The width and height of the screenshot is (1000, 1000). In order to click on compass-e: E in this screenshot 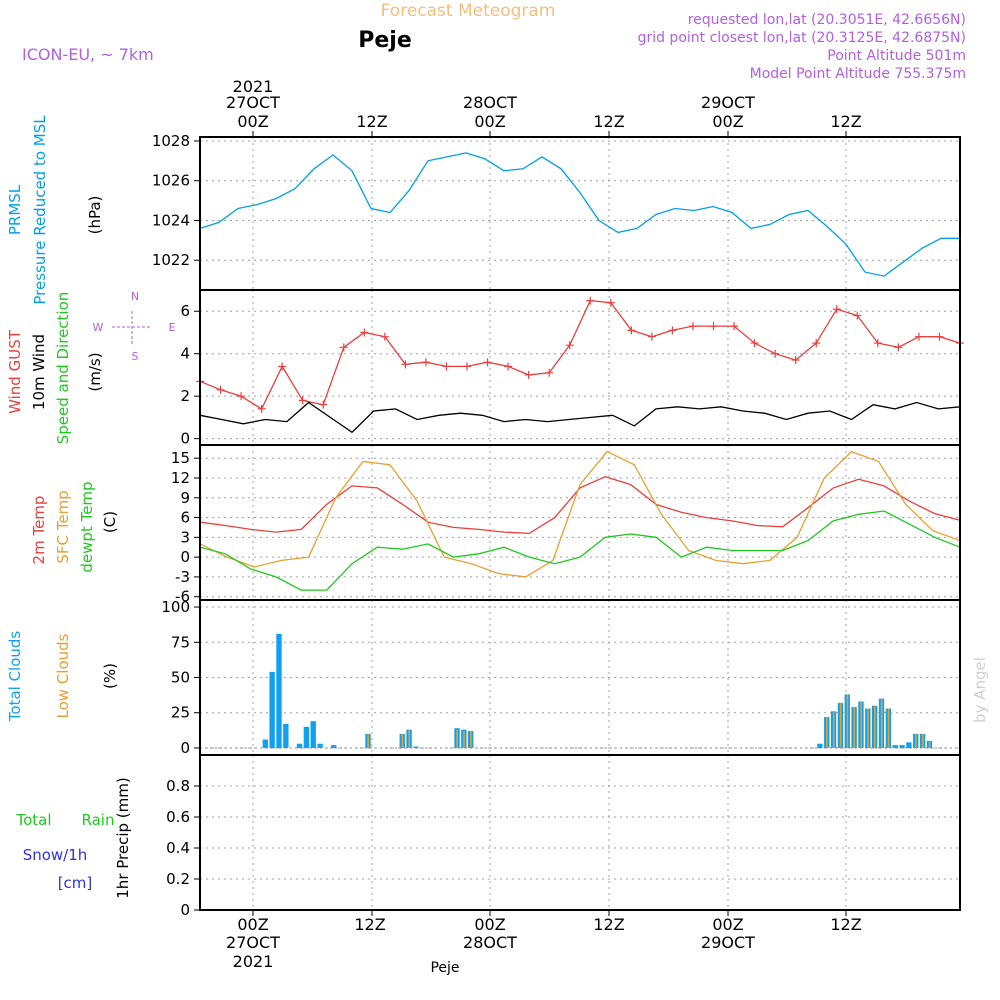, I will do `click(172, 327)`.